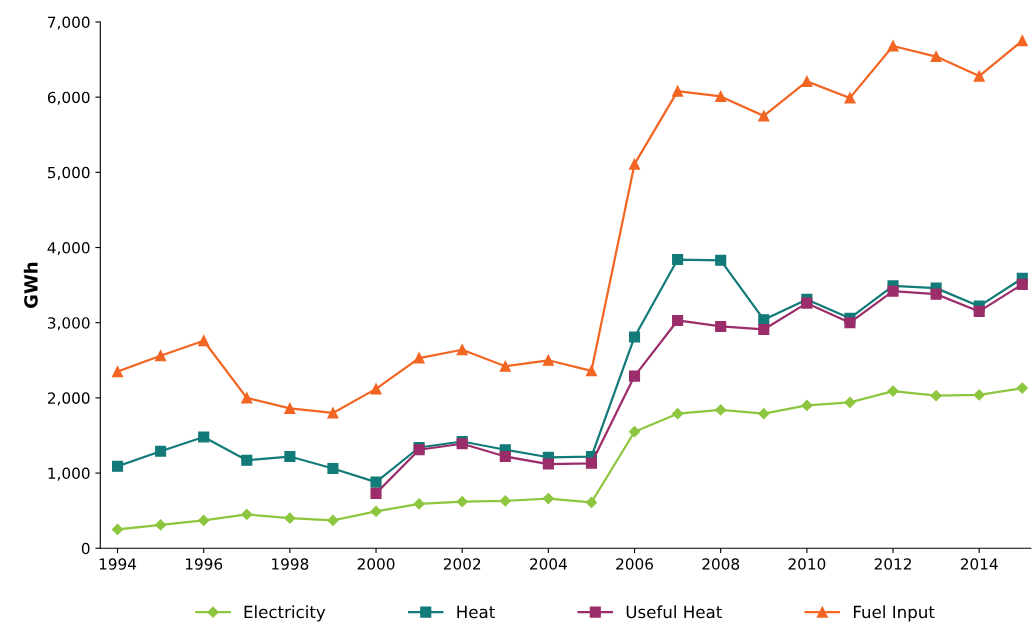  What do you see at coordinates (290, 564) in the screenshot?
I see `x-tick-label: 1998` at bounding box center [290, 564].